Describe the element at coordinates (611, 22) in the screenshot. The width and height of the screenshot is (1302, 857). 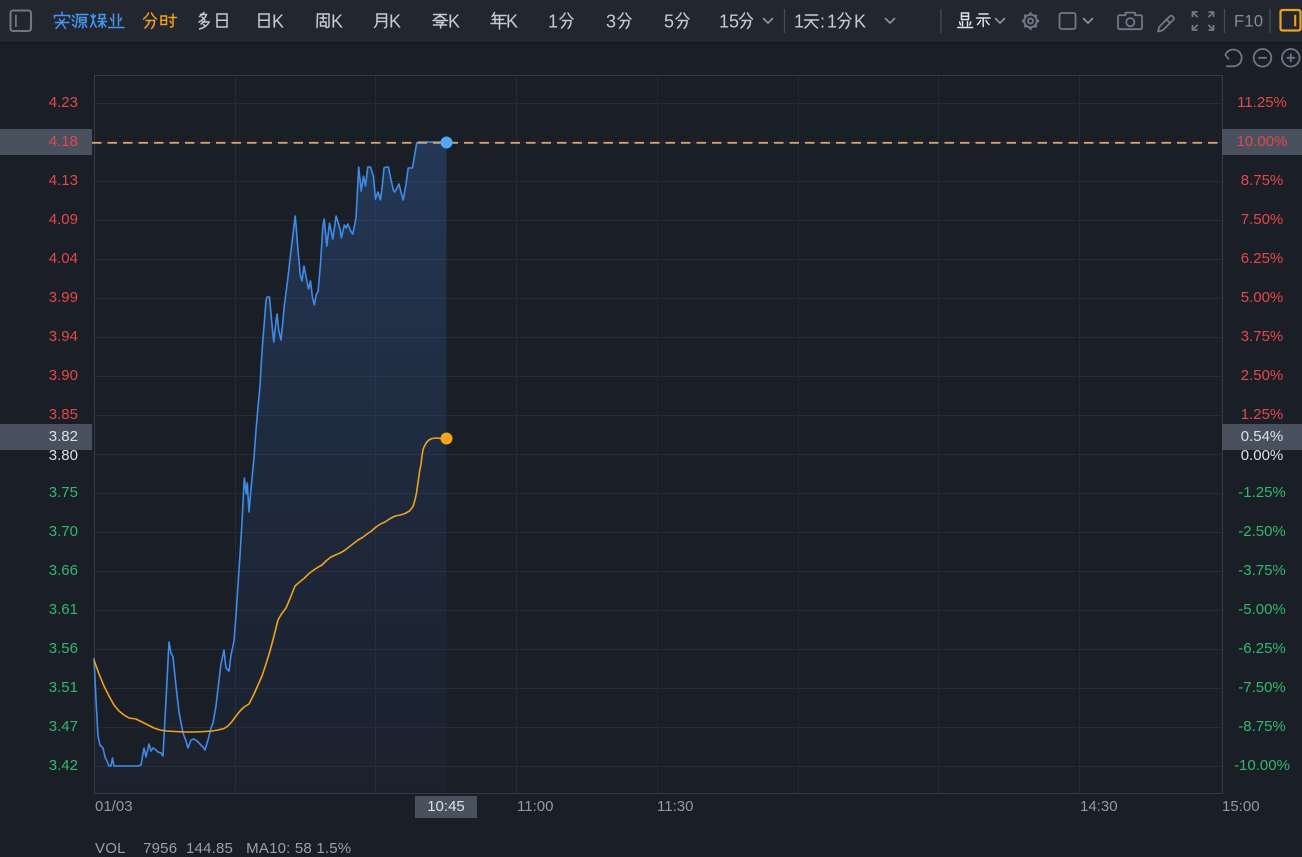
I see `svg-text: 3` at that location.